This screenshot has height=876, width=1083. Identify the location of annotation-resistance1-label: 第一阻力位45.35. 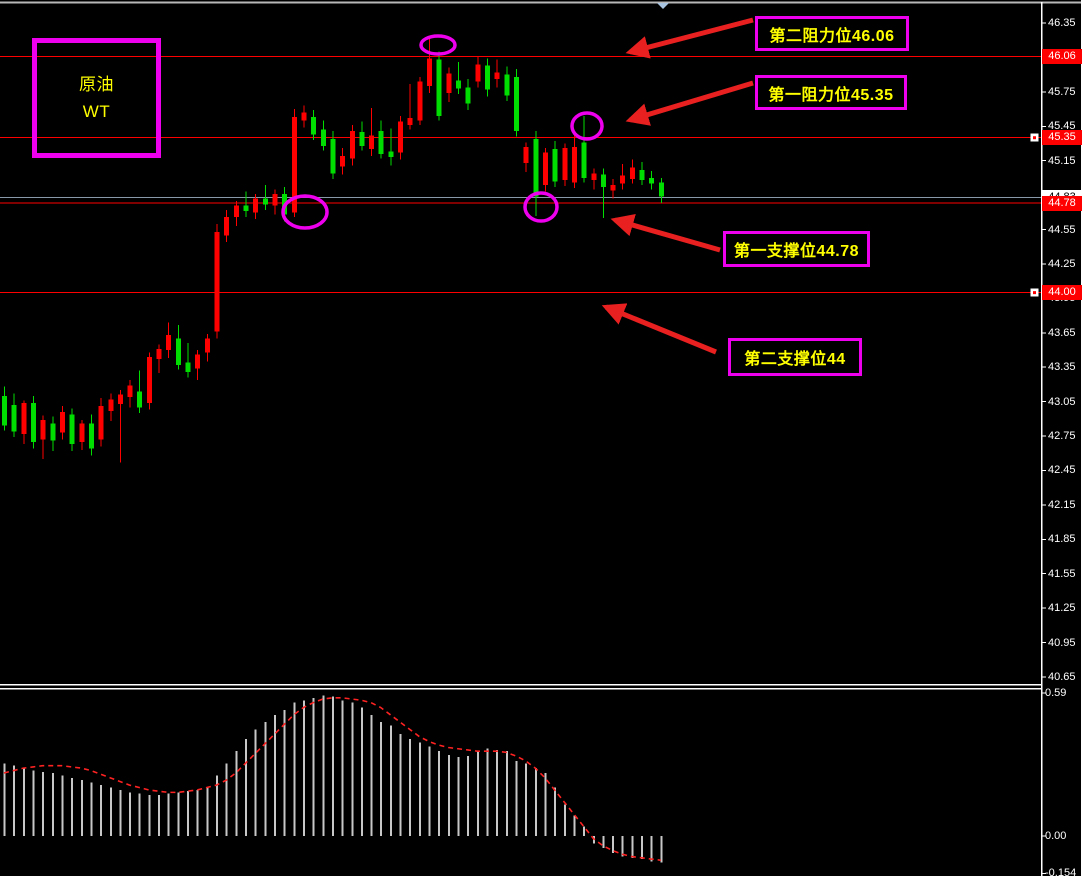
(831, 92).